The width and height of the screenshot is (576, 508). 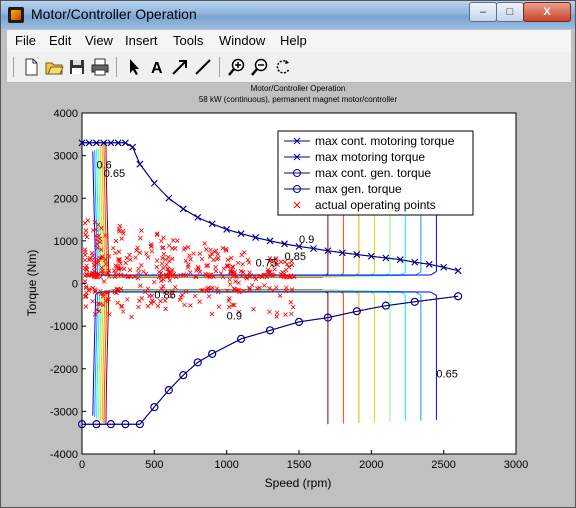 I want to click on insert-arrow-icon, so click(x=180, y=67).